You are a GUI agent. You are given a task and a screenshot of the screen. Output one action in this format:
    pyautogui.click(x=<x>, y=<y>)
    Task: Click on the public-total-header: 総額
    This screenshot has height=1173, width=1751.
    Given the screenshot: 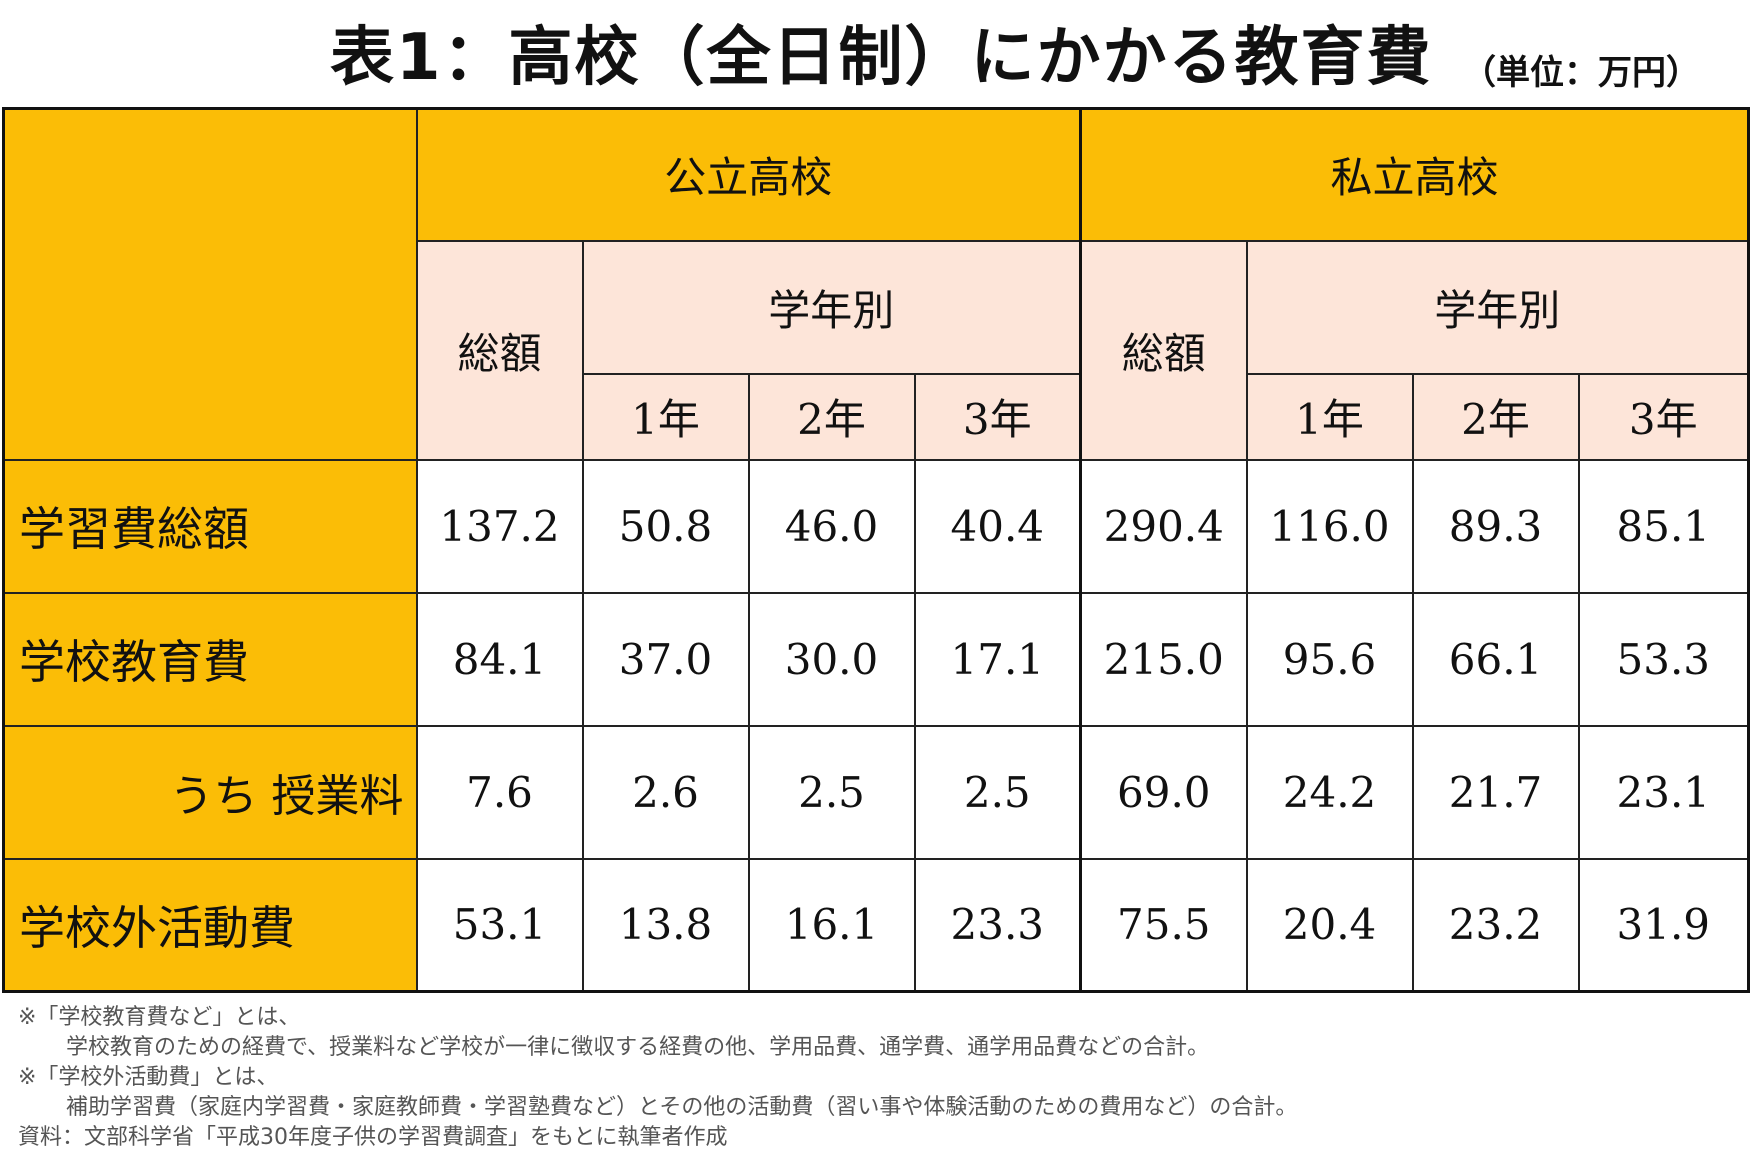 What is the action you would take?
    pyautogui.click(x=499, y=350)
    